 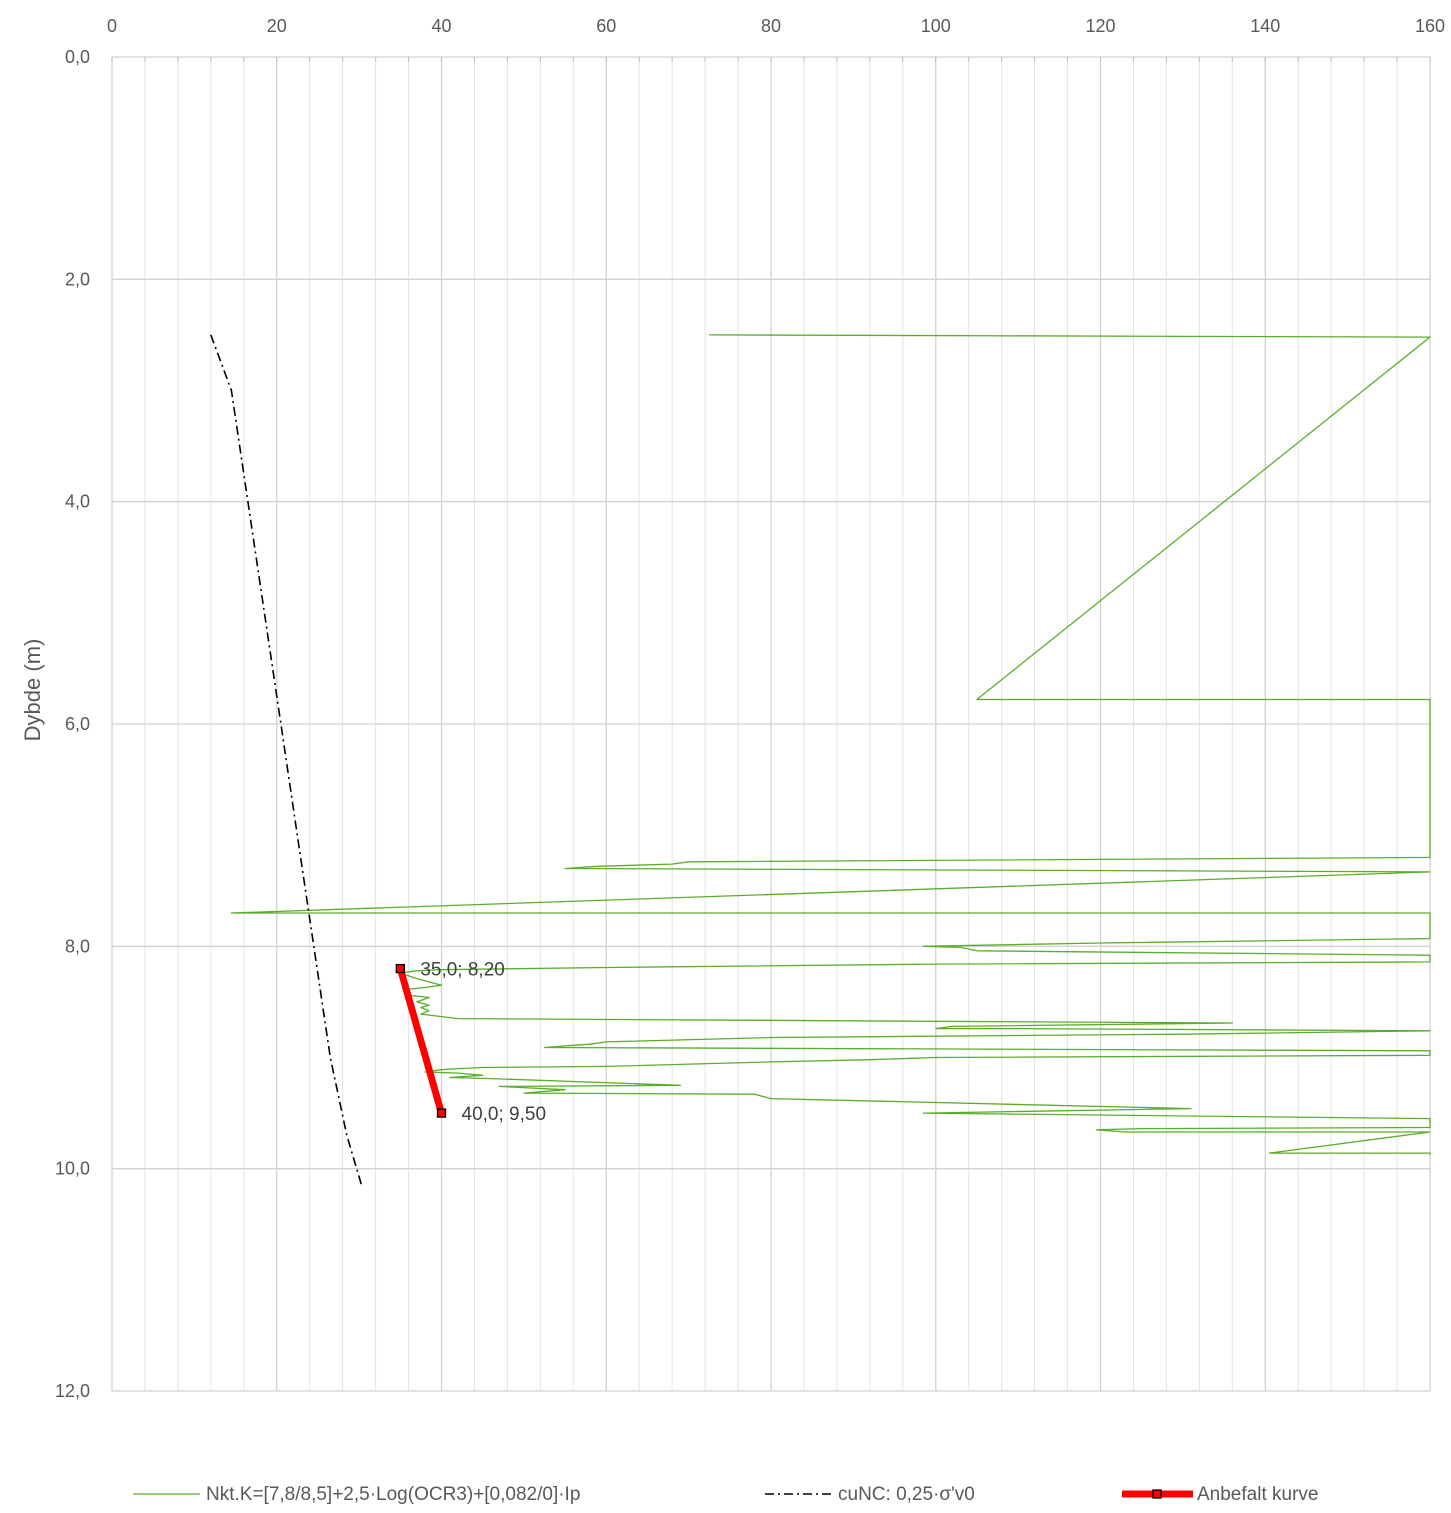 What do you see at coordinates (286, 760) in the screenshot?
I see `series-cunc-line` at bounding box center [286, 760].